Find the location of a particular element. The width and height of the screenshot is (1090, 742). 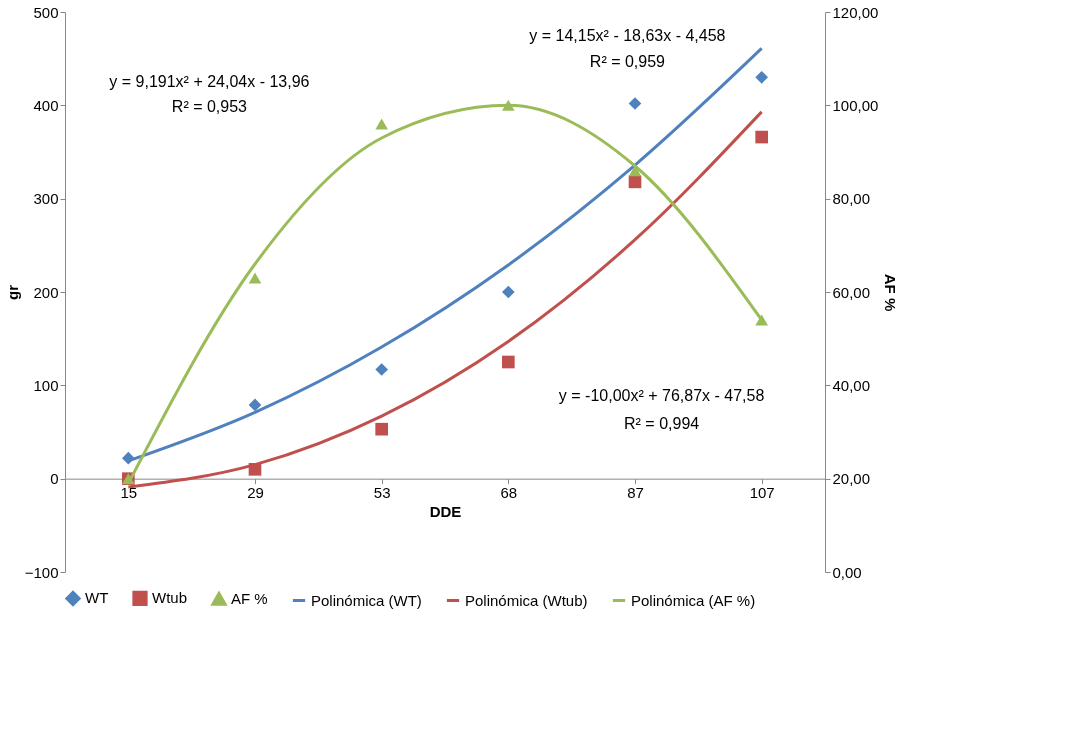

y2-tick-label: 100,00 is located at coordinates (855, 105).